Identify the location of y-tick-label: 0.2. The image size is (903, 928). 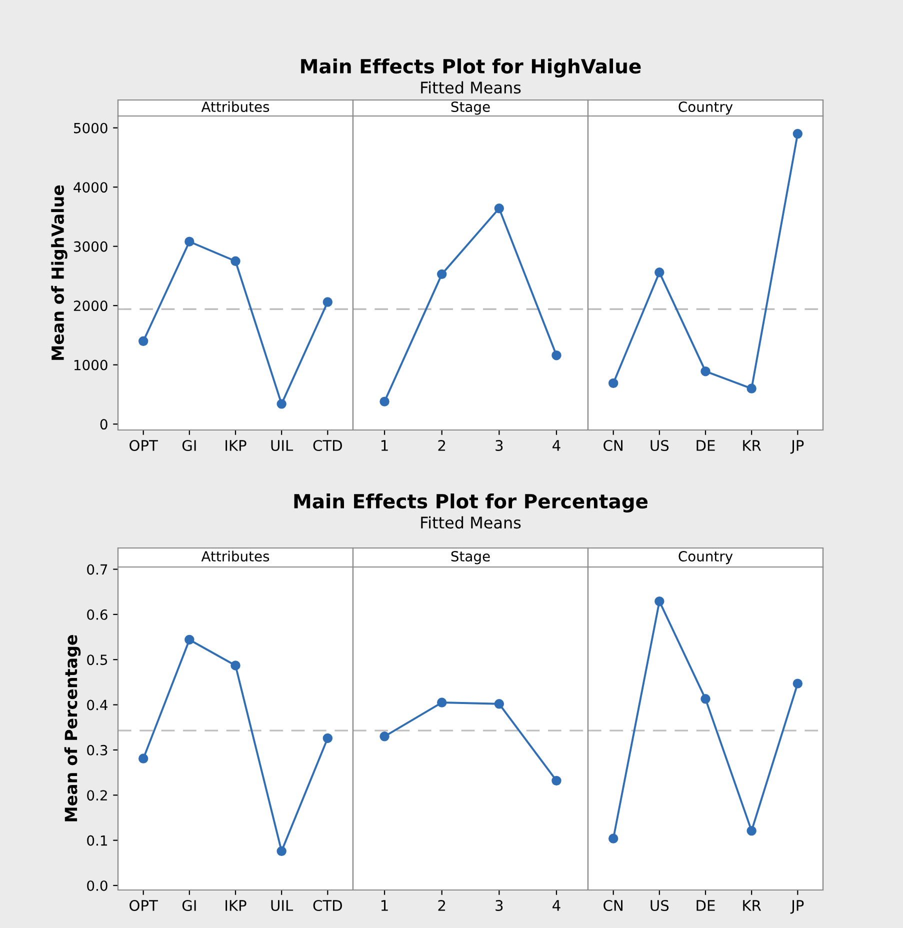
(97, 795).